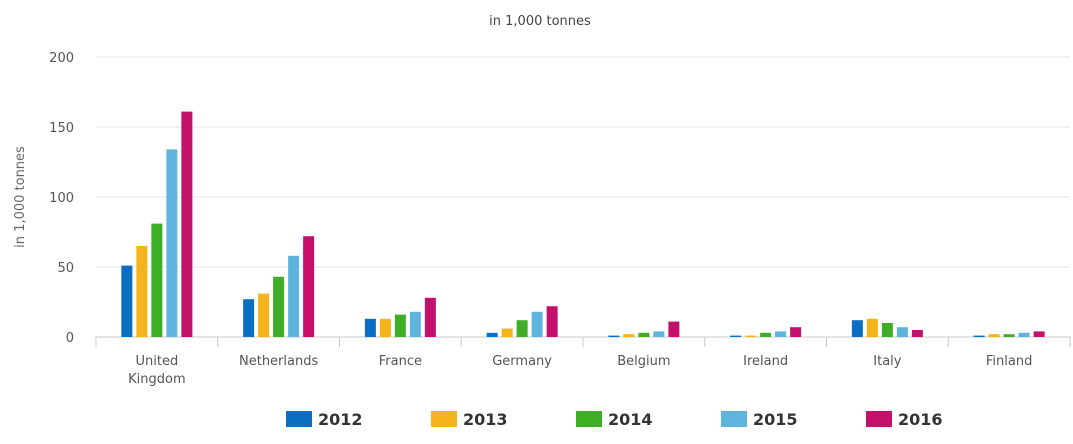 The width and height of the screenshot is (1073, 444). Describe the element at coordinates (485, 419) in the screenshot. I see `legend-label-2013: 2013` at that location.